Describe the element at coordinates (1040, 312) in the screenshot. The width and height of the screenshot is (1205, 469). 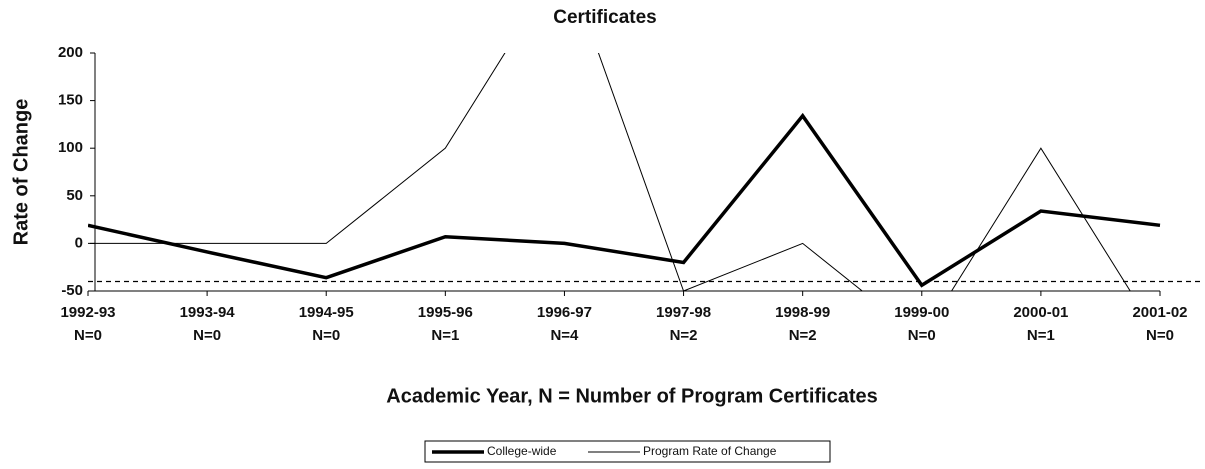
I see `x-tick-label: 2000-01` at that location.